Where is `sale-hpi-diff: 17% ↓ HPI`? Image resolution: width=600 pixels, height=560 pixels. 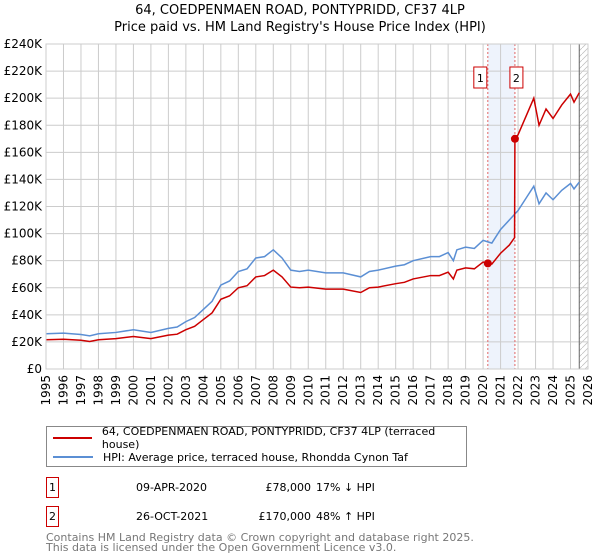
sale-hpi-diff: 17% ↓ HPI is located at coordinates (345, 487).